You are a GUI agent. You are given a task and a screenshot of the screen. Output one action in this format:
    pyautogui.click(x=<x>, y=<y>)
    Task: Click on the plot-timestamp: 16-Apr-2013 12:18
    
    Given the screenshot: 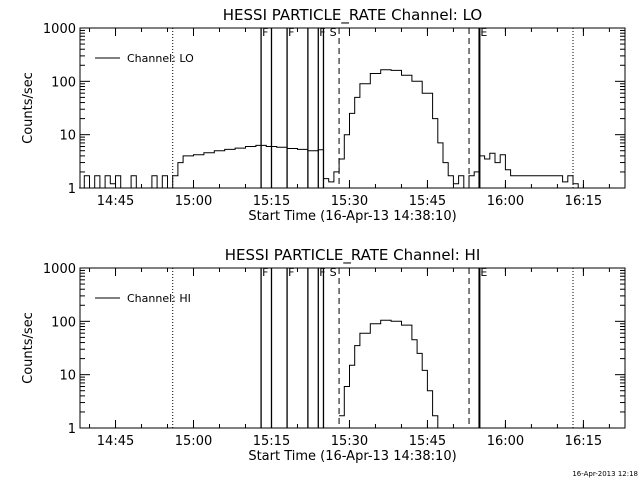 What is the action you would take?
    pyautogui.click(x=605, y=474)
    